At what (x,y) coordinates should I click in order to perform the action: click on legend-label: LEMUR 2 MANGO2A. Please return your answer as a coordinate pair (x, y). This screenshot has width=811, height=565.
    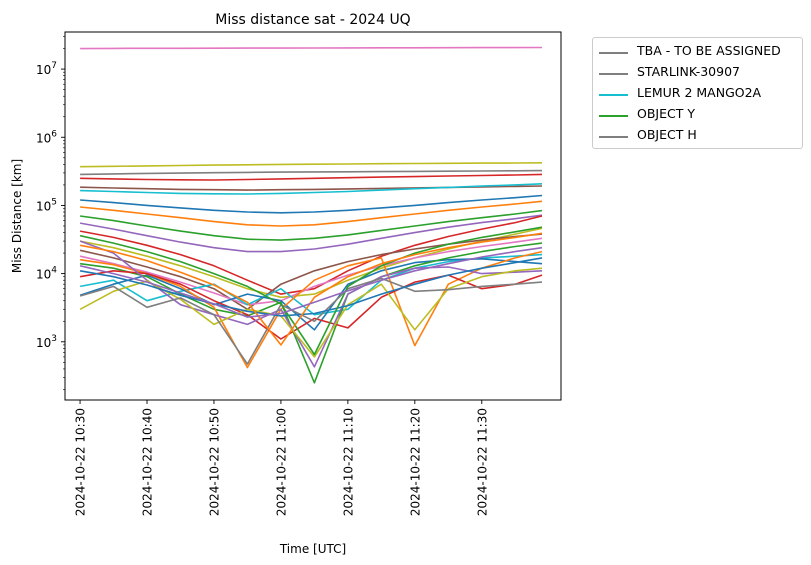
    Looking at the image, I should click on (699, 92).